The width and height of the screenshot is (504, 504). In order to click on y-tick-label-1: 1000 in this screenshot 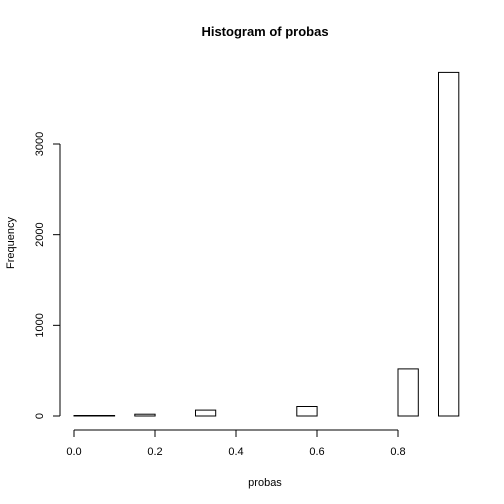, I will do `click(40, 325)`.